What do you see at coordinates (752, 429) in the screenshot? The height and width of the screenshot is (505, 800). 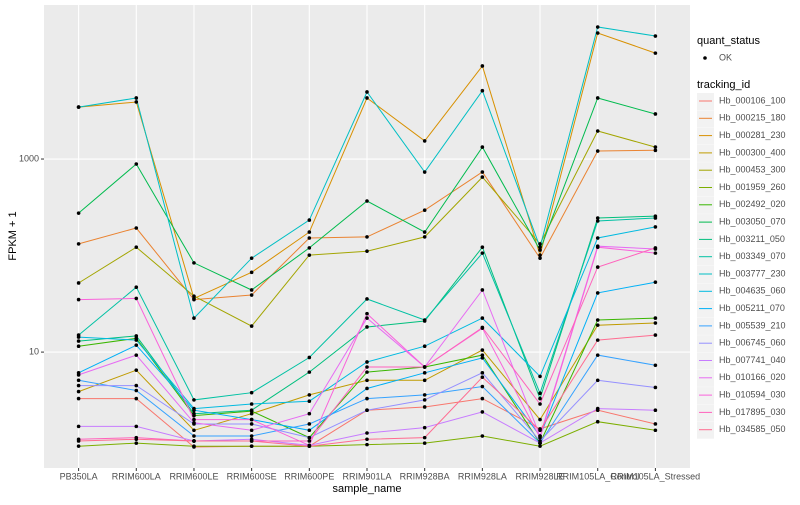 I see `legend-label: Hb_034585_050` at bounding box center [752, 429].